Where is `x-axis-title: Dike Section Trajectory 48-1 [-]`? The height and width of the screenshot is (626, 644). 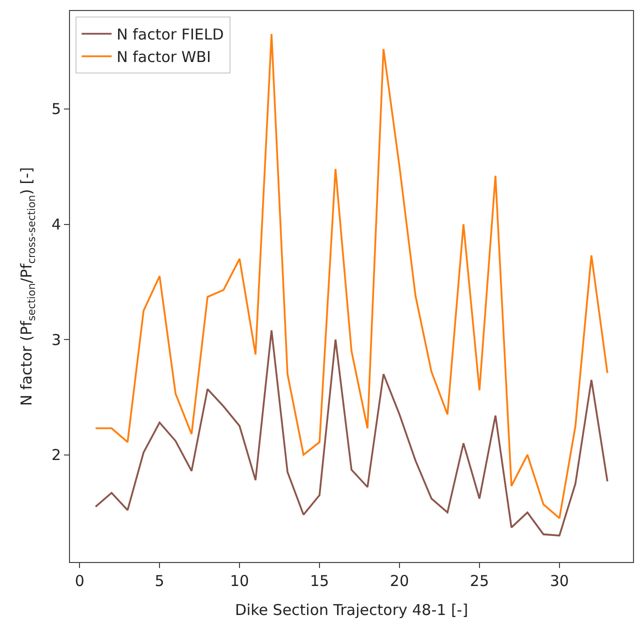
x-axis-title: Dike Section Trajectory 48-1 [-] is located at coordinates (351, 610).